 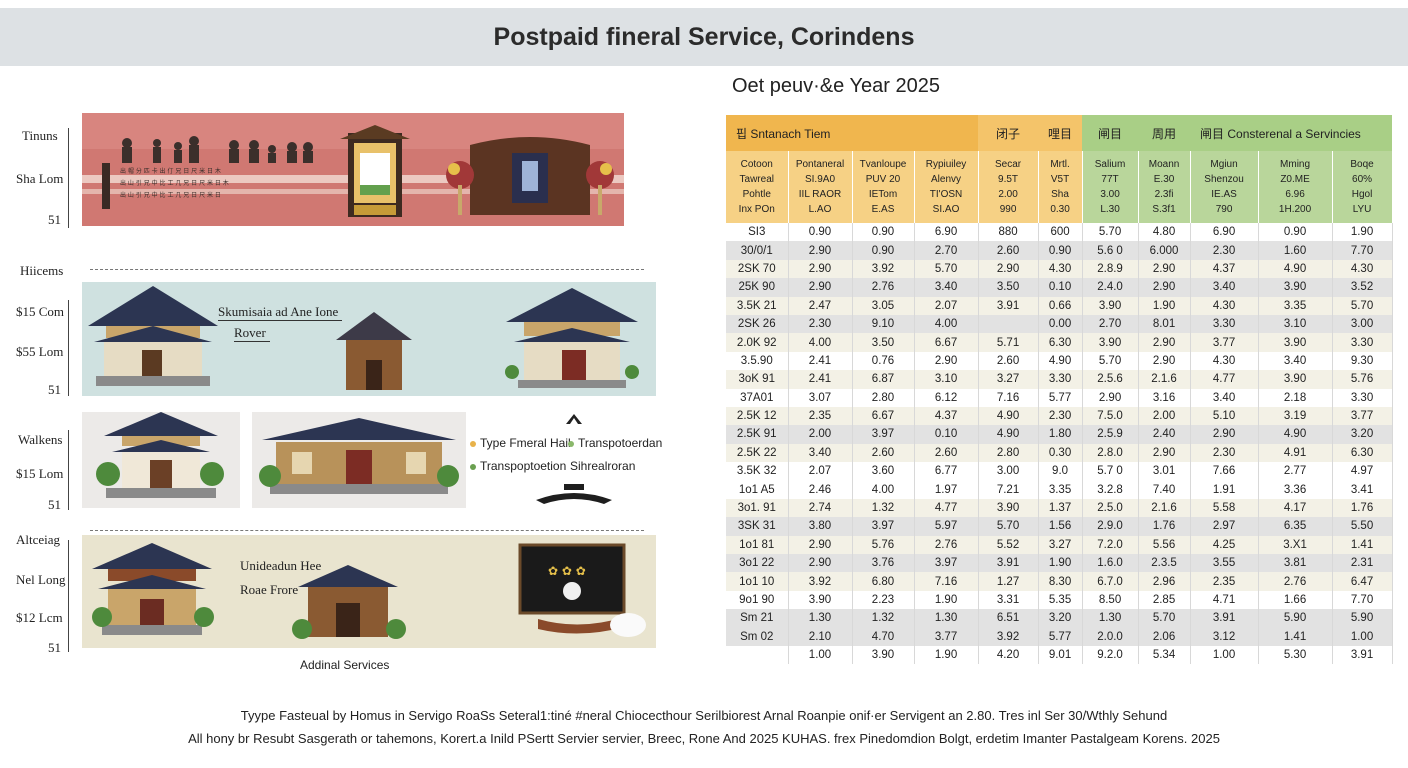 I want to click on table-cell: 0.30, so click(x=1060, y=453).